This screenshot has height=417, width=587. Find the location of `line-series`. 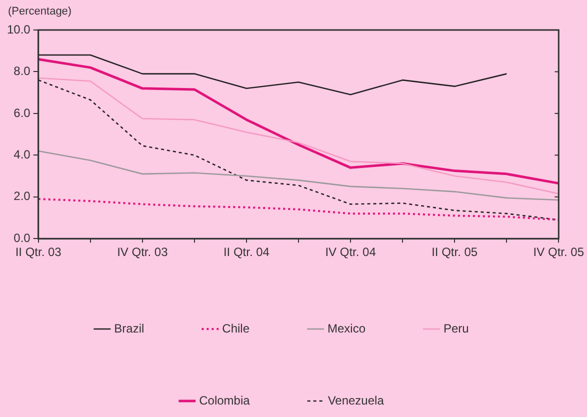

line-series is located at coordinates (298, 209).